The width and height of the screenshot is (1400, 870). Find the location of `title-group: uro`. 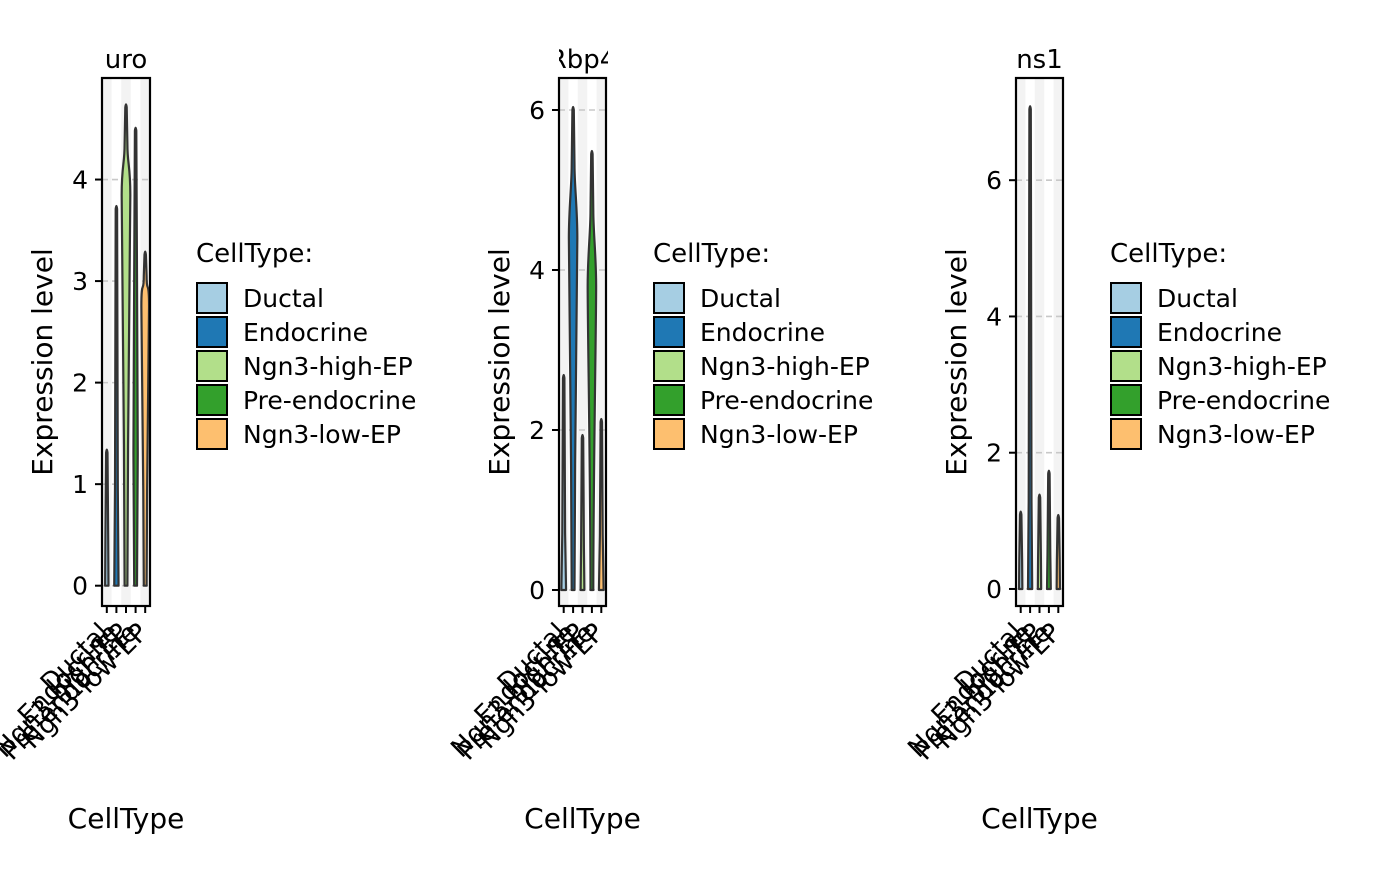

title-group: uro is located at coordinates (126, 60).